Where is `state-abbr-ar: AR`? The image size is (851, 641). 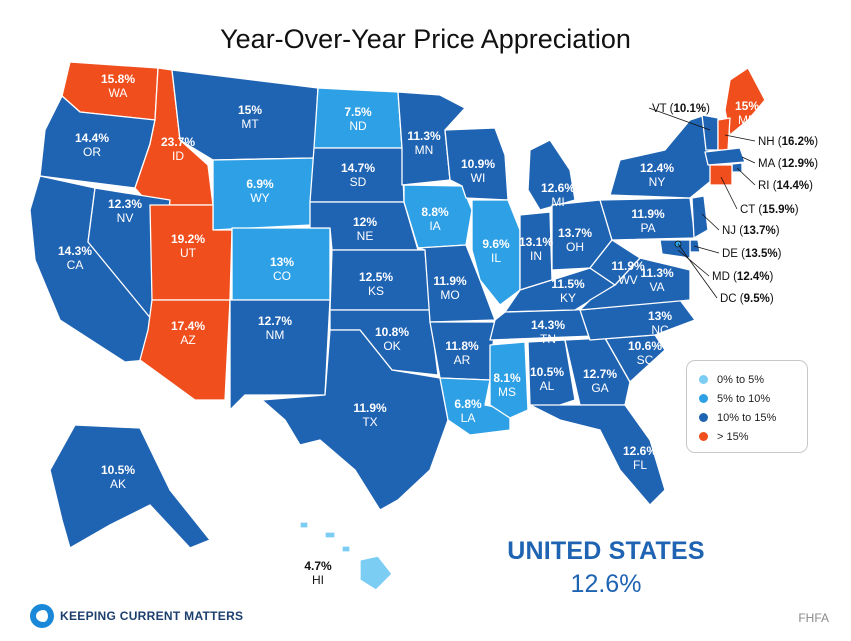
state-abbr-ar: AR is located at coordinates (462, 360).